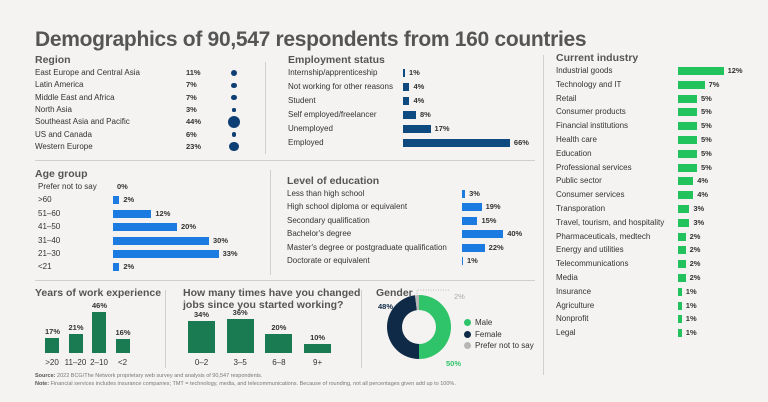 The height and width of the screenshot is (402, 768). What do you see at coordinates (574, 291) in the screenshot?
I see `industry-category-label: Insurance` at bounding box center [574, 291].